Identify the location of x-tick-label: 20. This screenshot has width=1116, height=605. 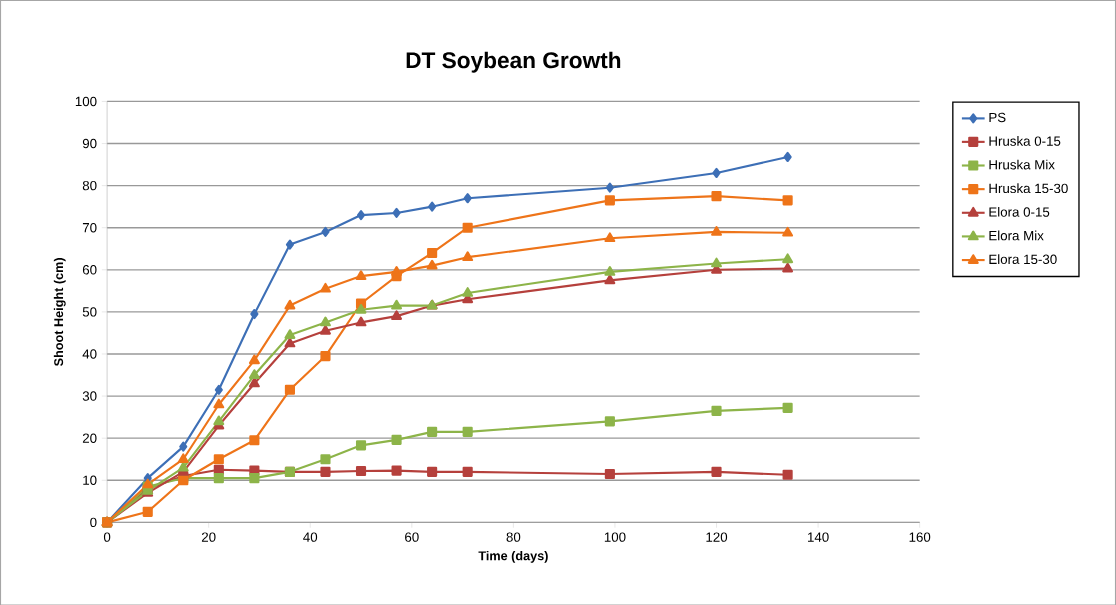
(208, 537).